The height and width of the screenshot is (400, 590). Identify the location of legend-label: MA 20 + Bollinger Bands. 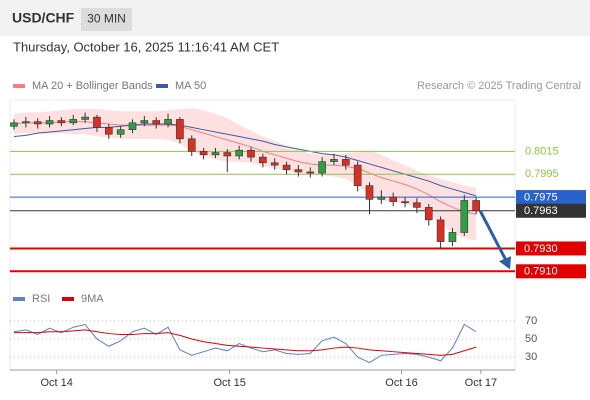
(92, 86).